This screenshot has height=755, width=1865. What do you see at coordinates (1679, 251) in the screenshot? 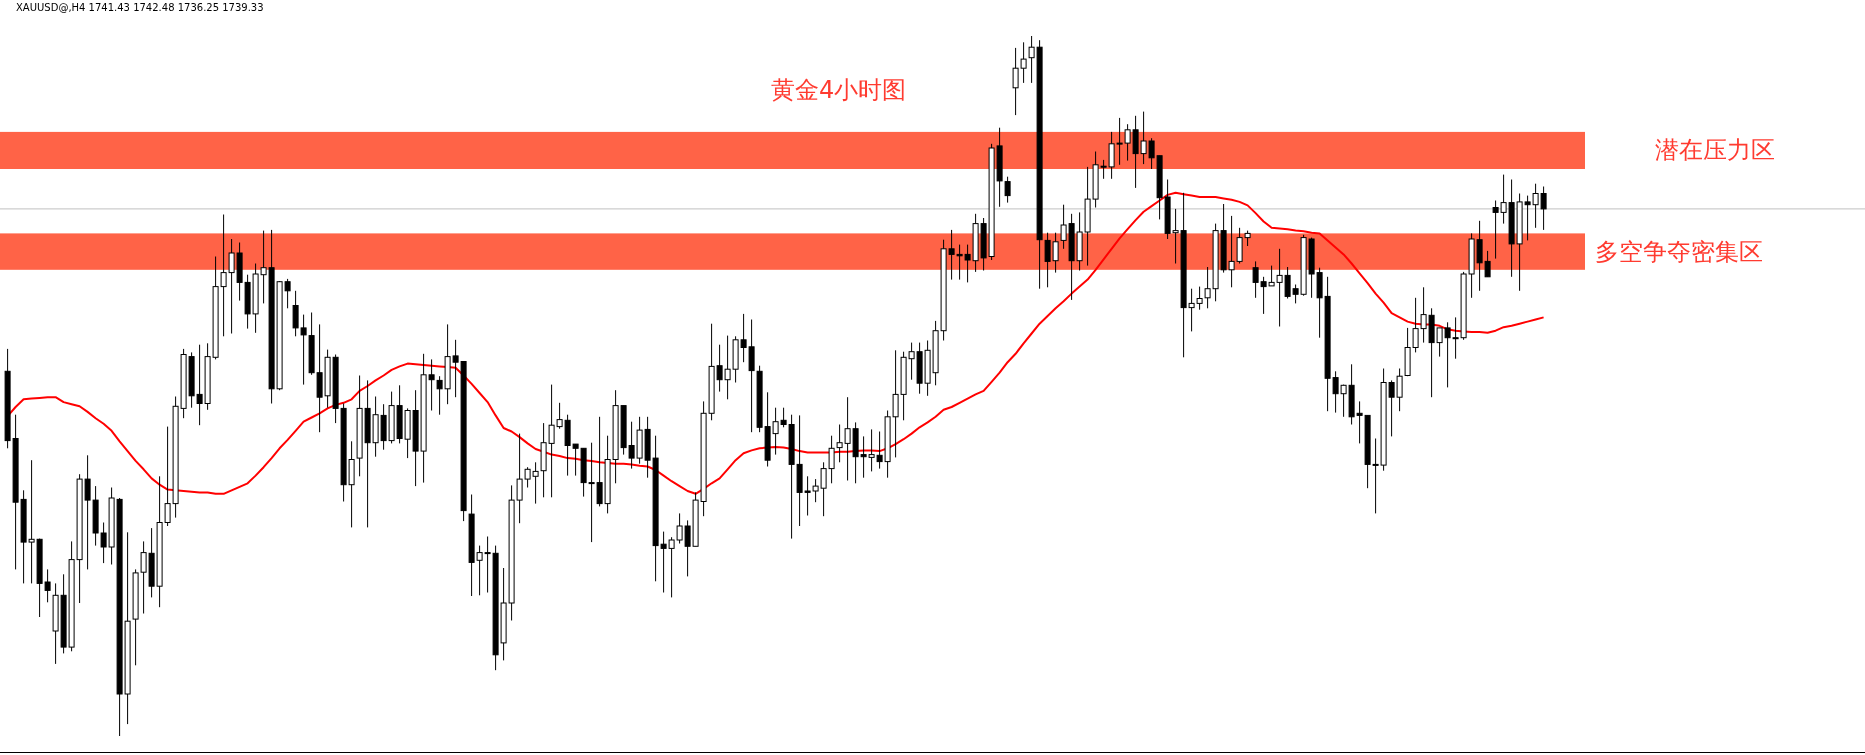
I see `band-label: 多空争夺密集区` at bounding box center [1679, 251].